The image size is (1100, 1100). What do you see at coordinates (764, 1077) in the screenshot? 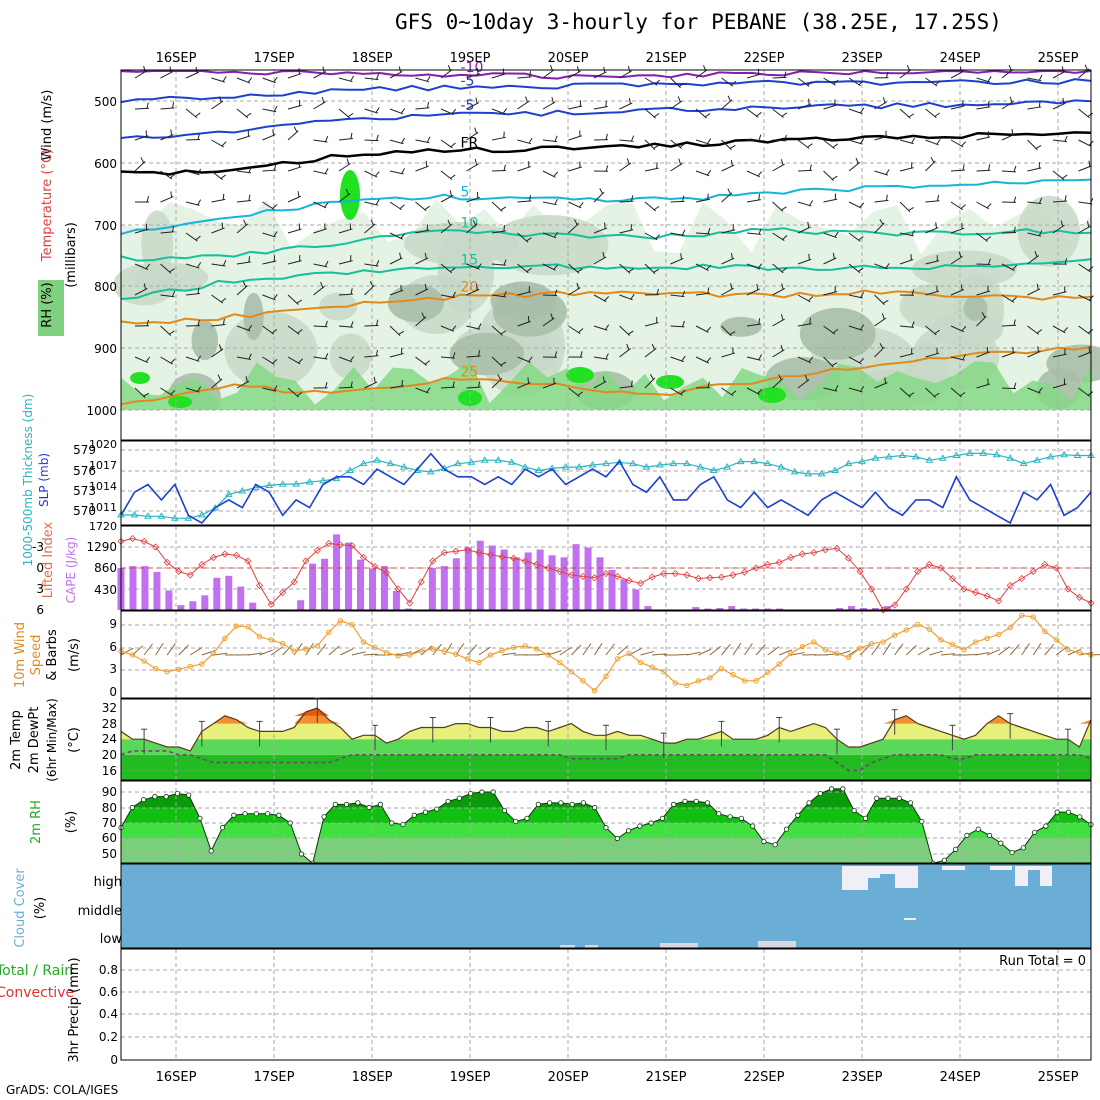
I see `x-tick-bottom: 22SEP` at bounding box center [764, 1077].